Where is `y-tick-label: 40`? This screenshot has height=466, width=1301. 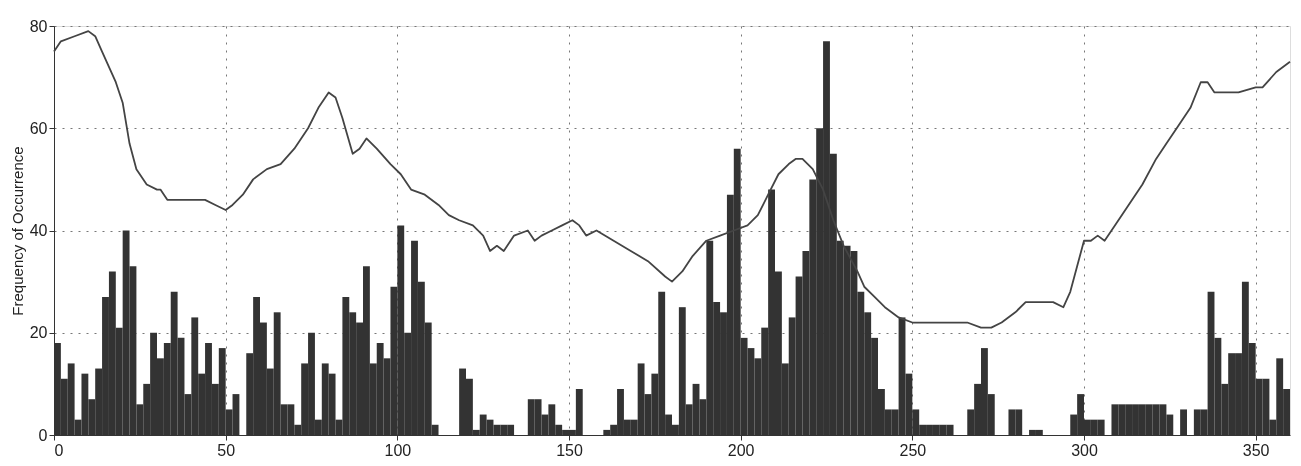 y-tick-label: 40 is located at coordinates (38, 230).